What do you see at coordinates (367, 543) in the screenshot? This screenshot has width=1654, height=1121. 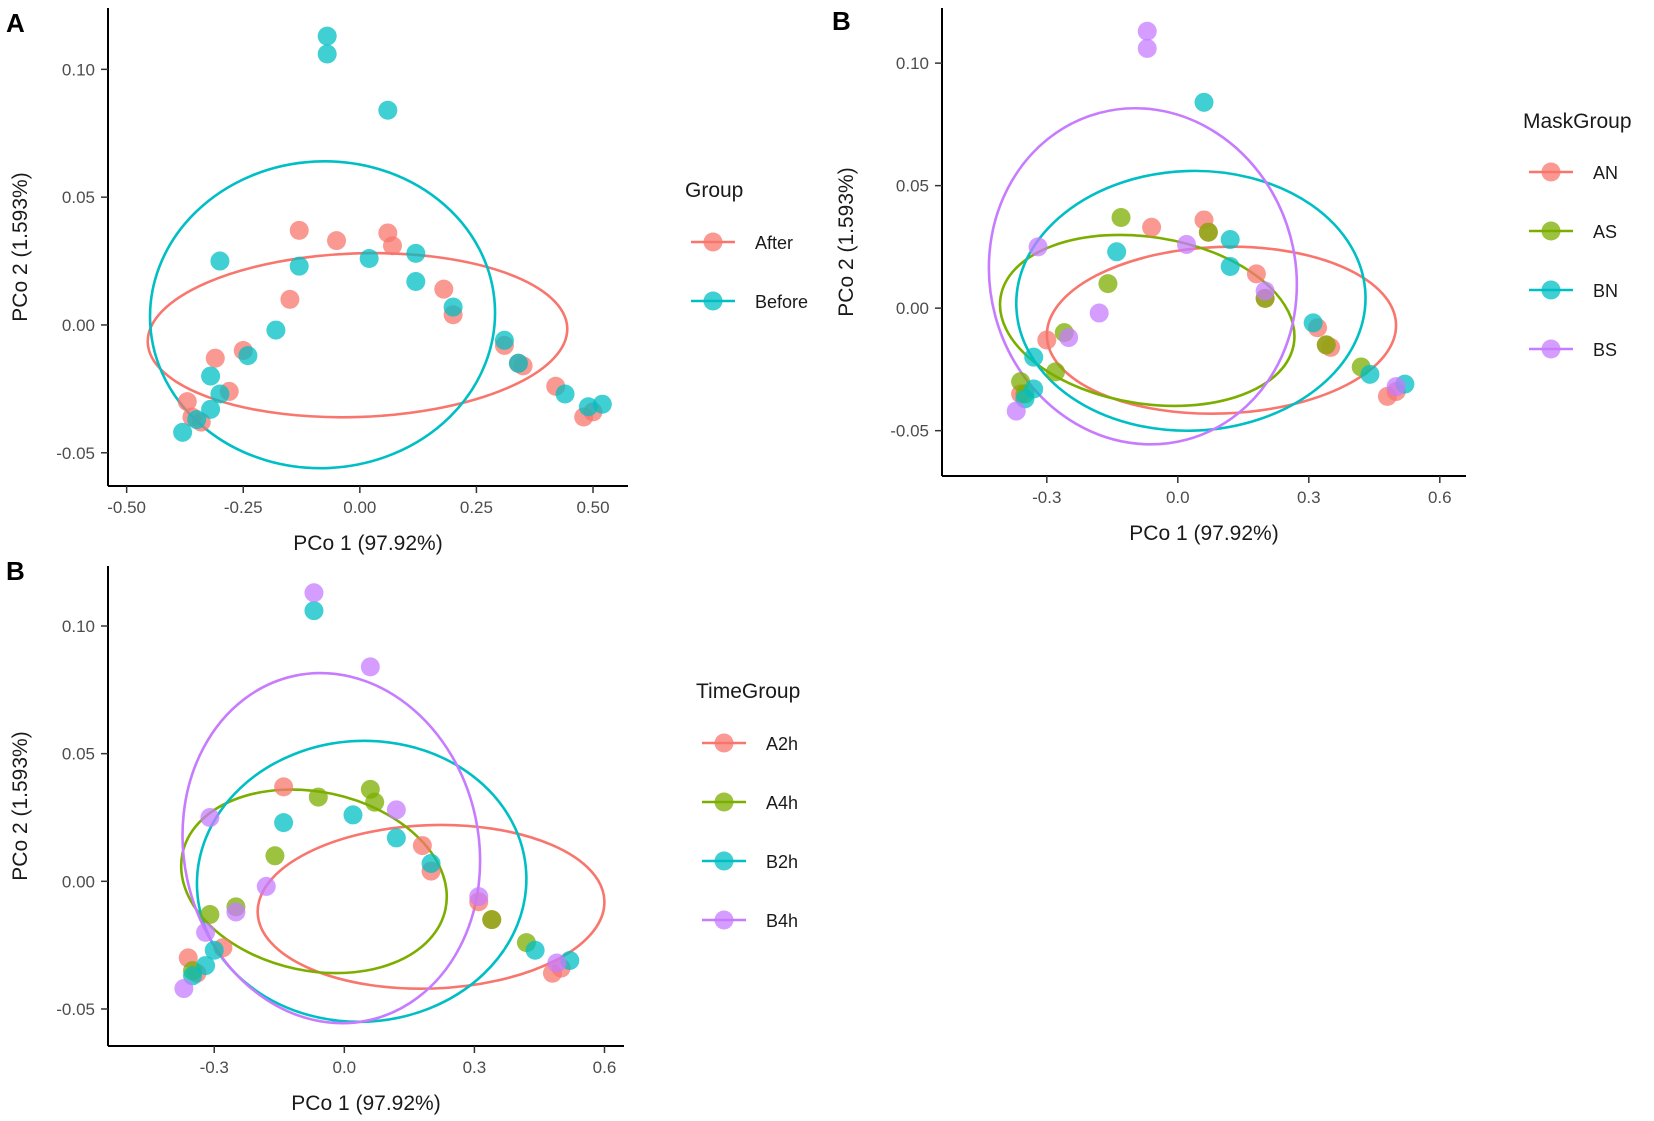 I see `x-axis-title: PCo 1 (97.92%)` at bounding box center [367, 543].